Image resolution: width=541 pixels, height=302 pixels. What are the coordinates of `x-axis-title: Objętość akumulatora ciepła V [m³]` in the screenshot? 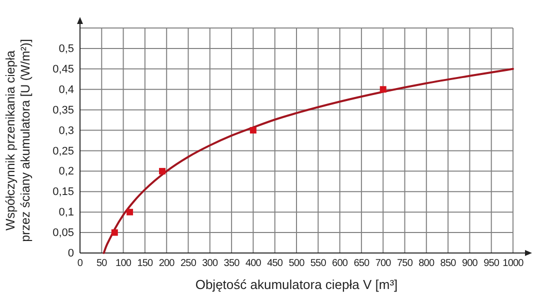 It's located at (296, 284).